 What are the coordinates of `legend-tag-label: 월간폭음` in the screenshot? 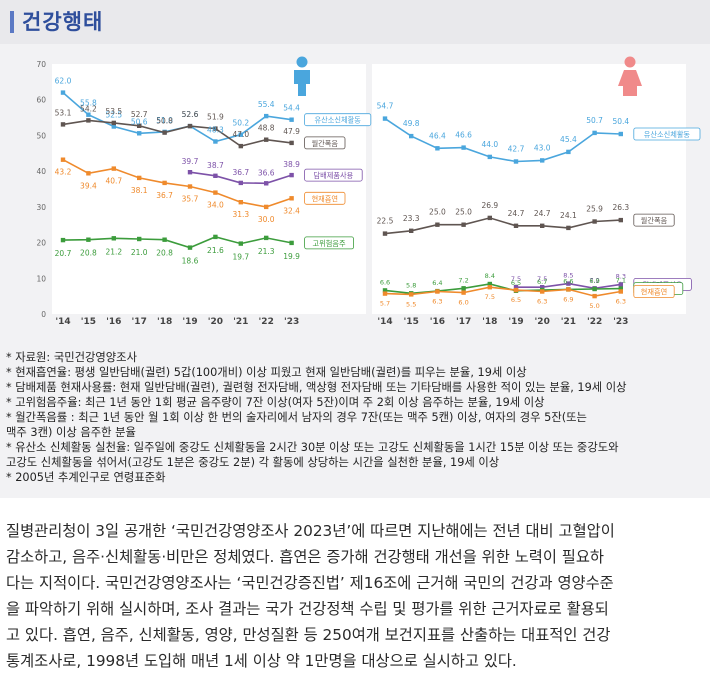 It's located at (654, 220).